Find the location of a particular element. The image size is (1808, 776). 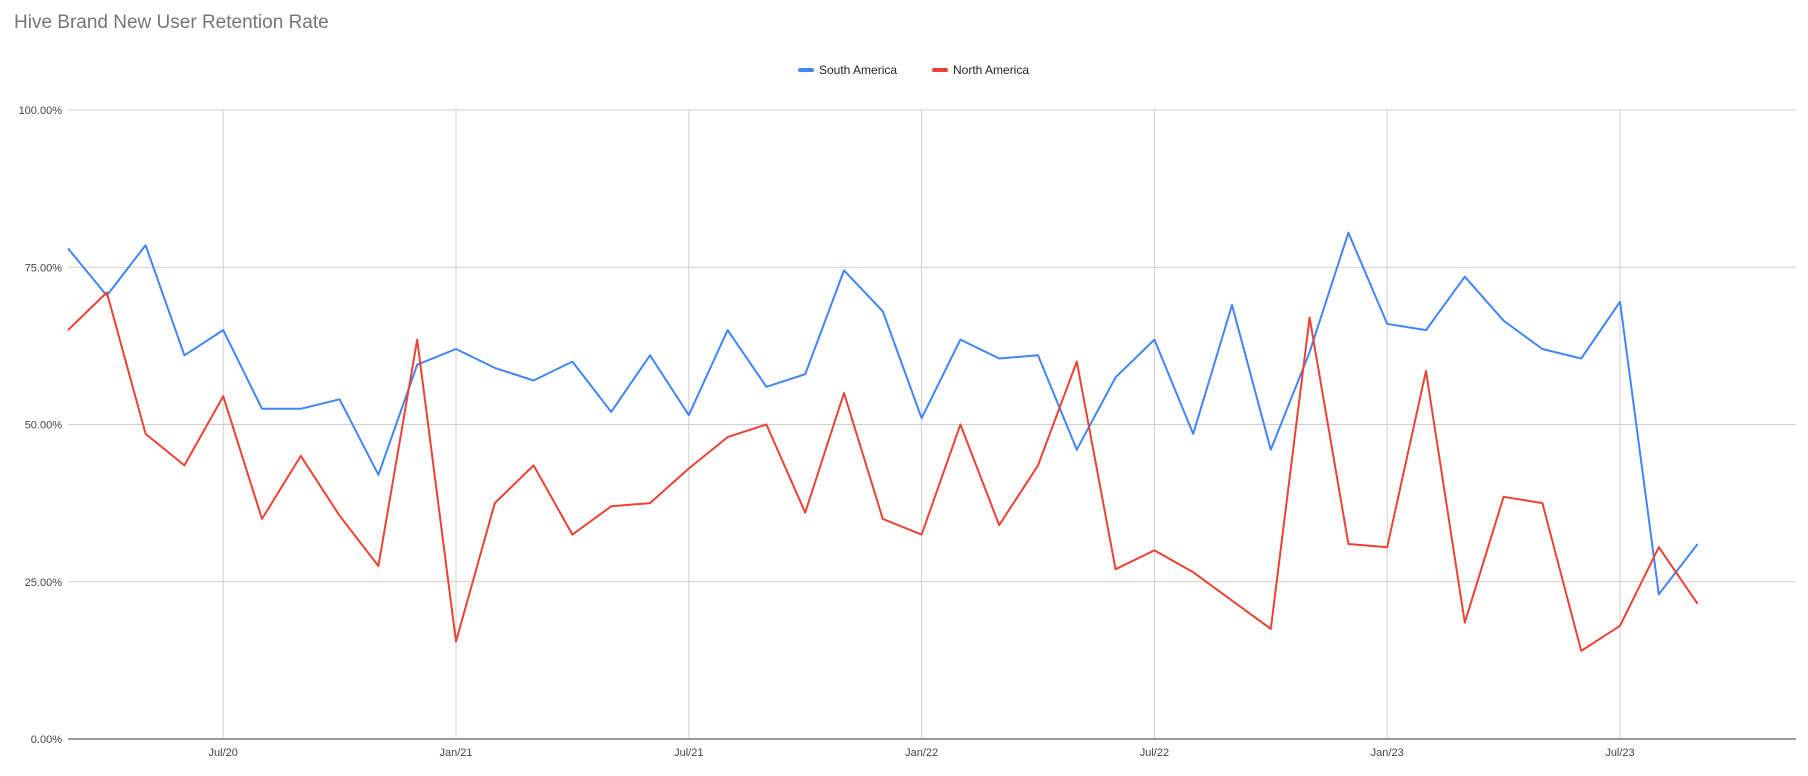

chart-title: Hive Brand New User Retention Rate is located at coordinates (171, 22).